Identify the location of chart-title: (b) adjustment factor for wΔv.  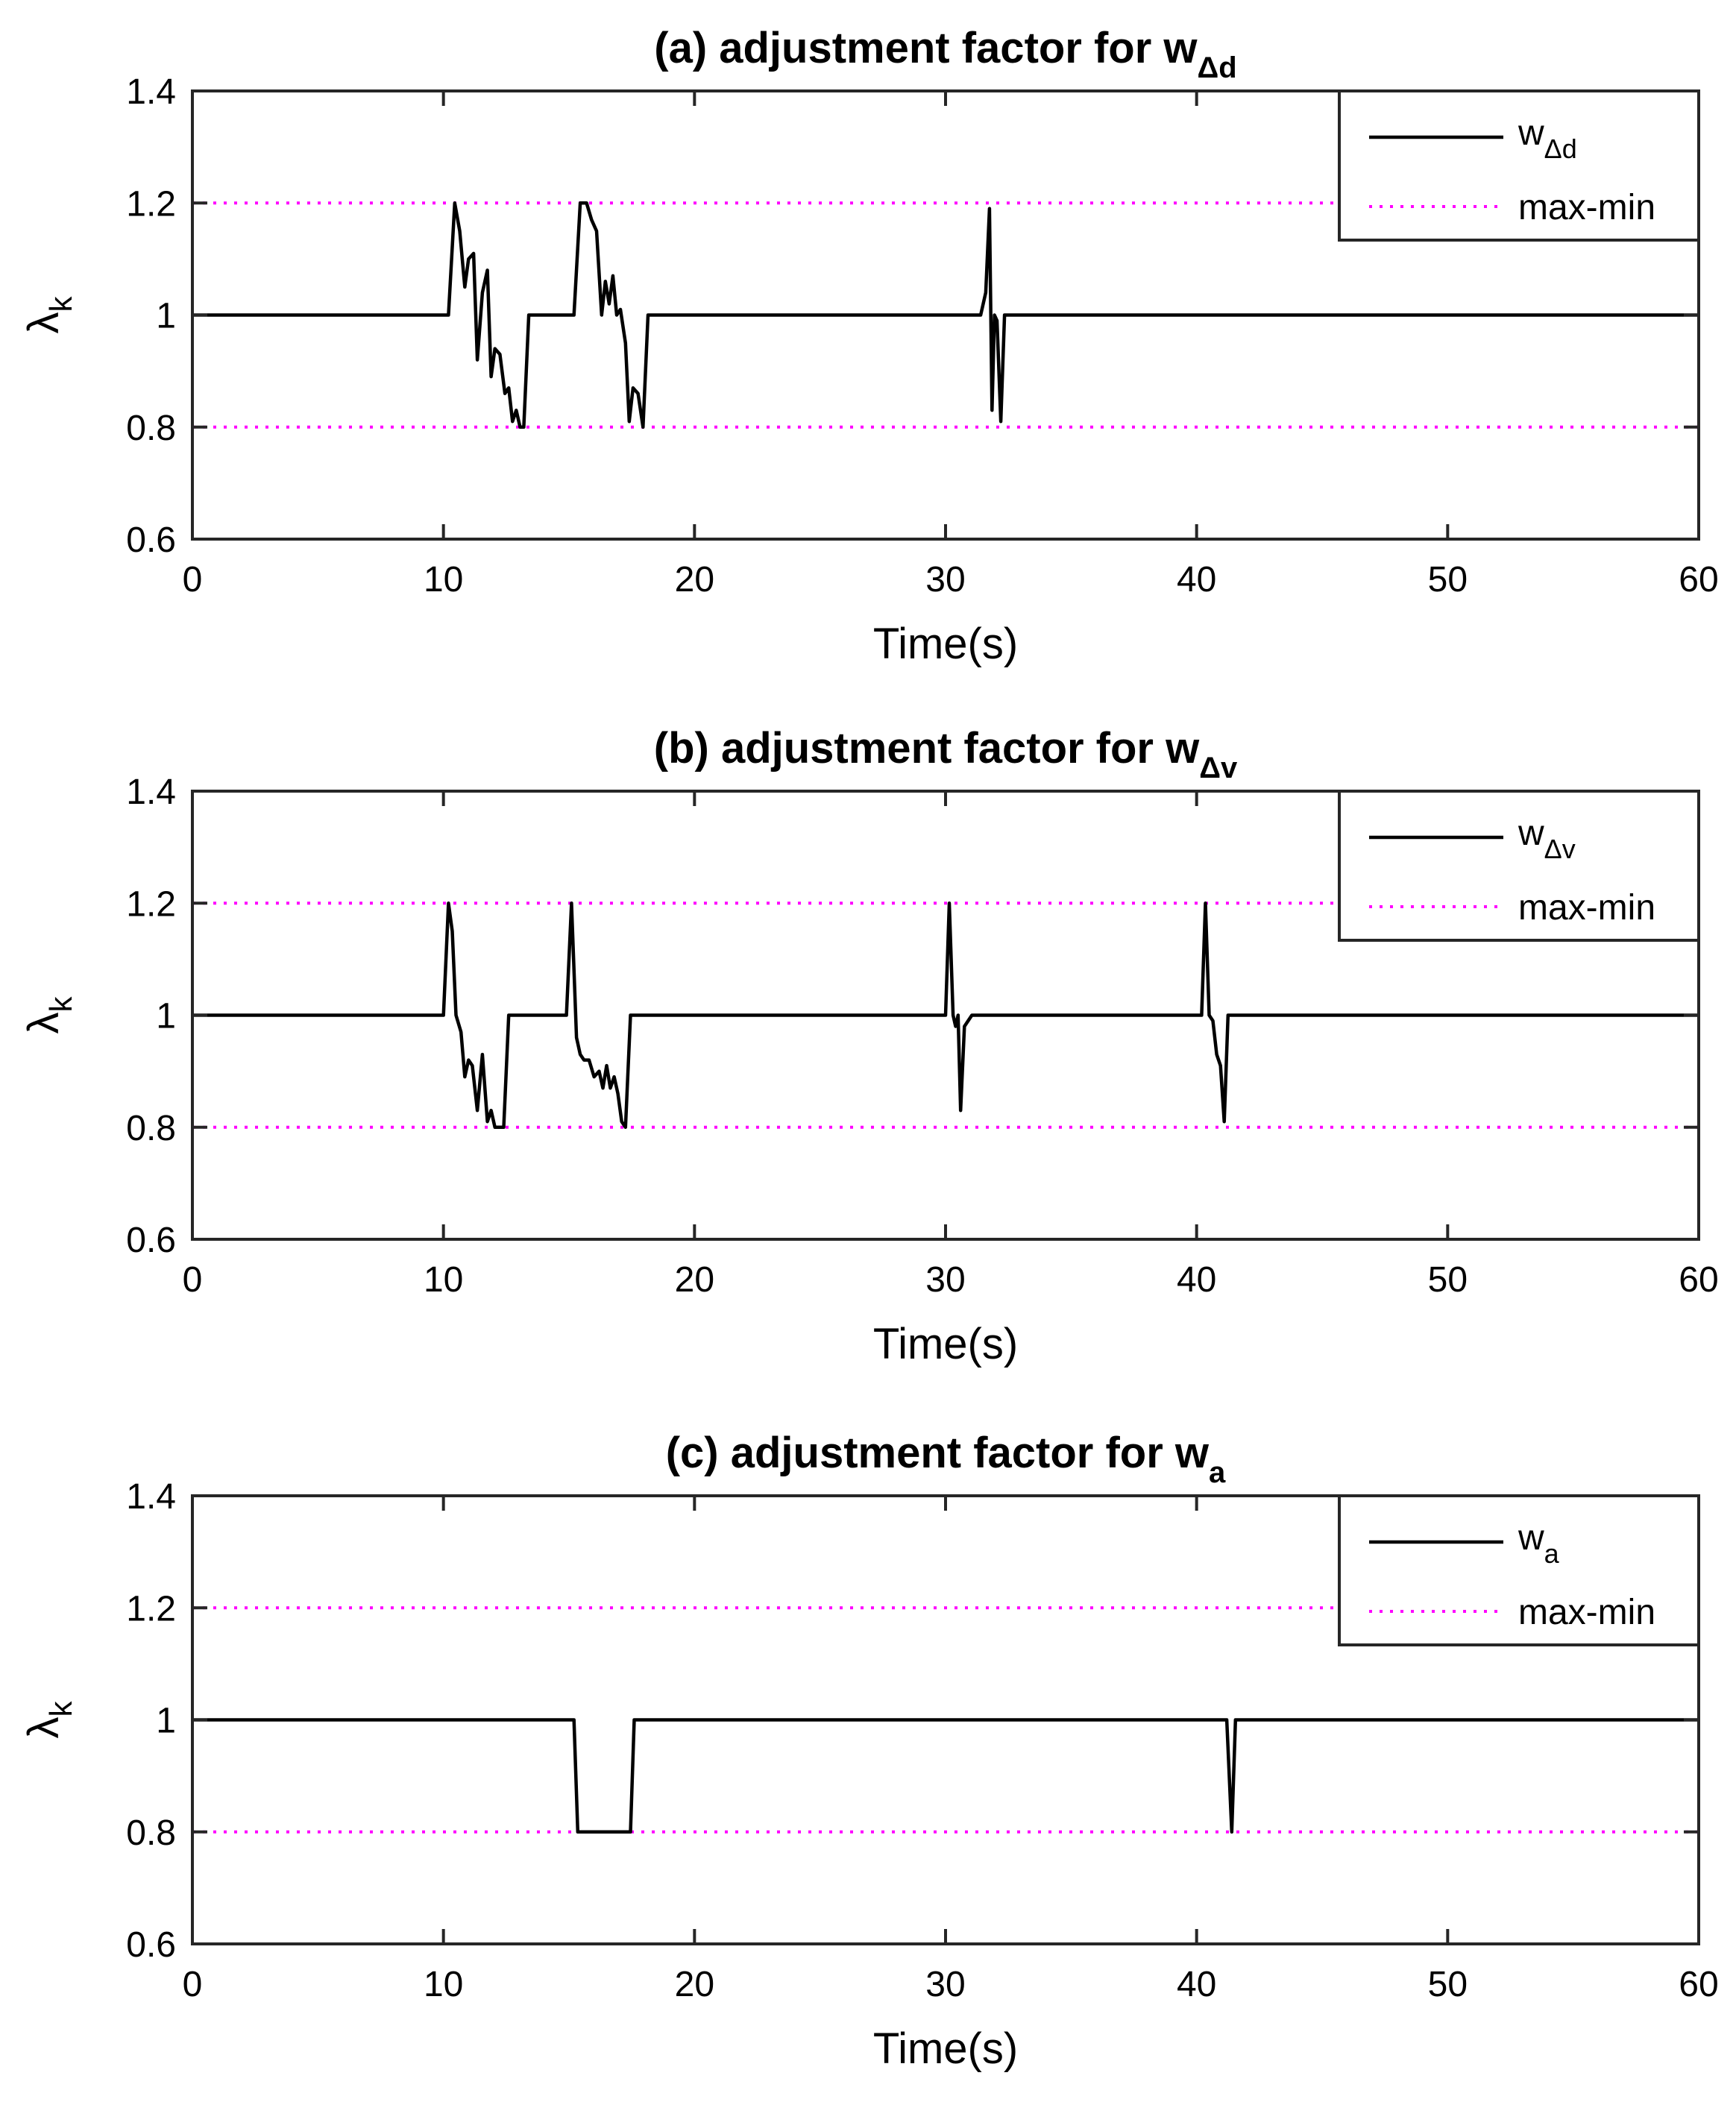
(946, 754).